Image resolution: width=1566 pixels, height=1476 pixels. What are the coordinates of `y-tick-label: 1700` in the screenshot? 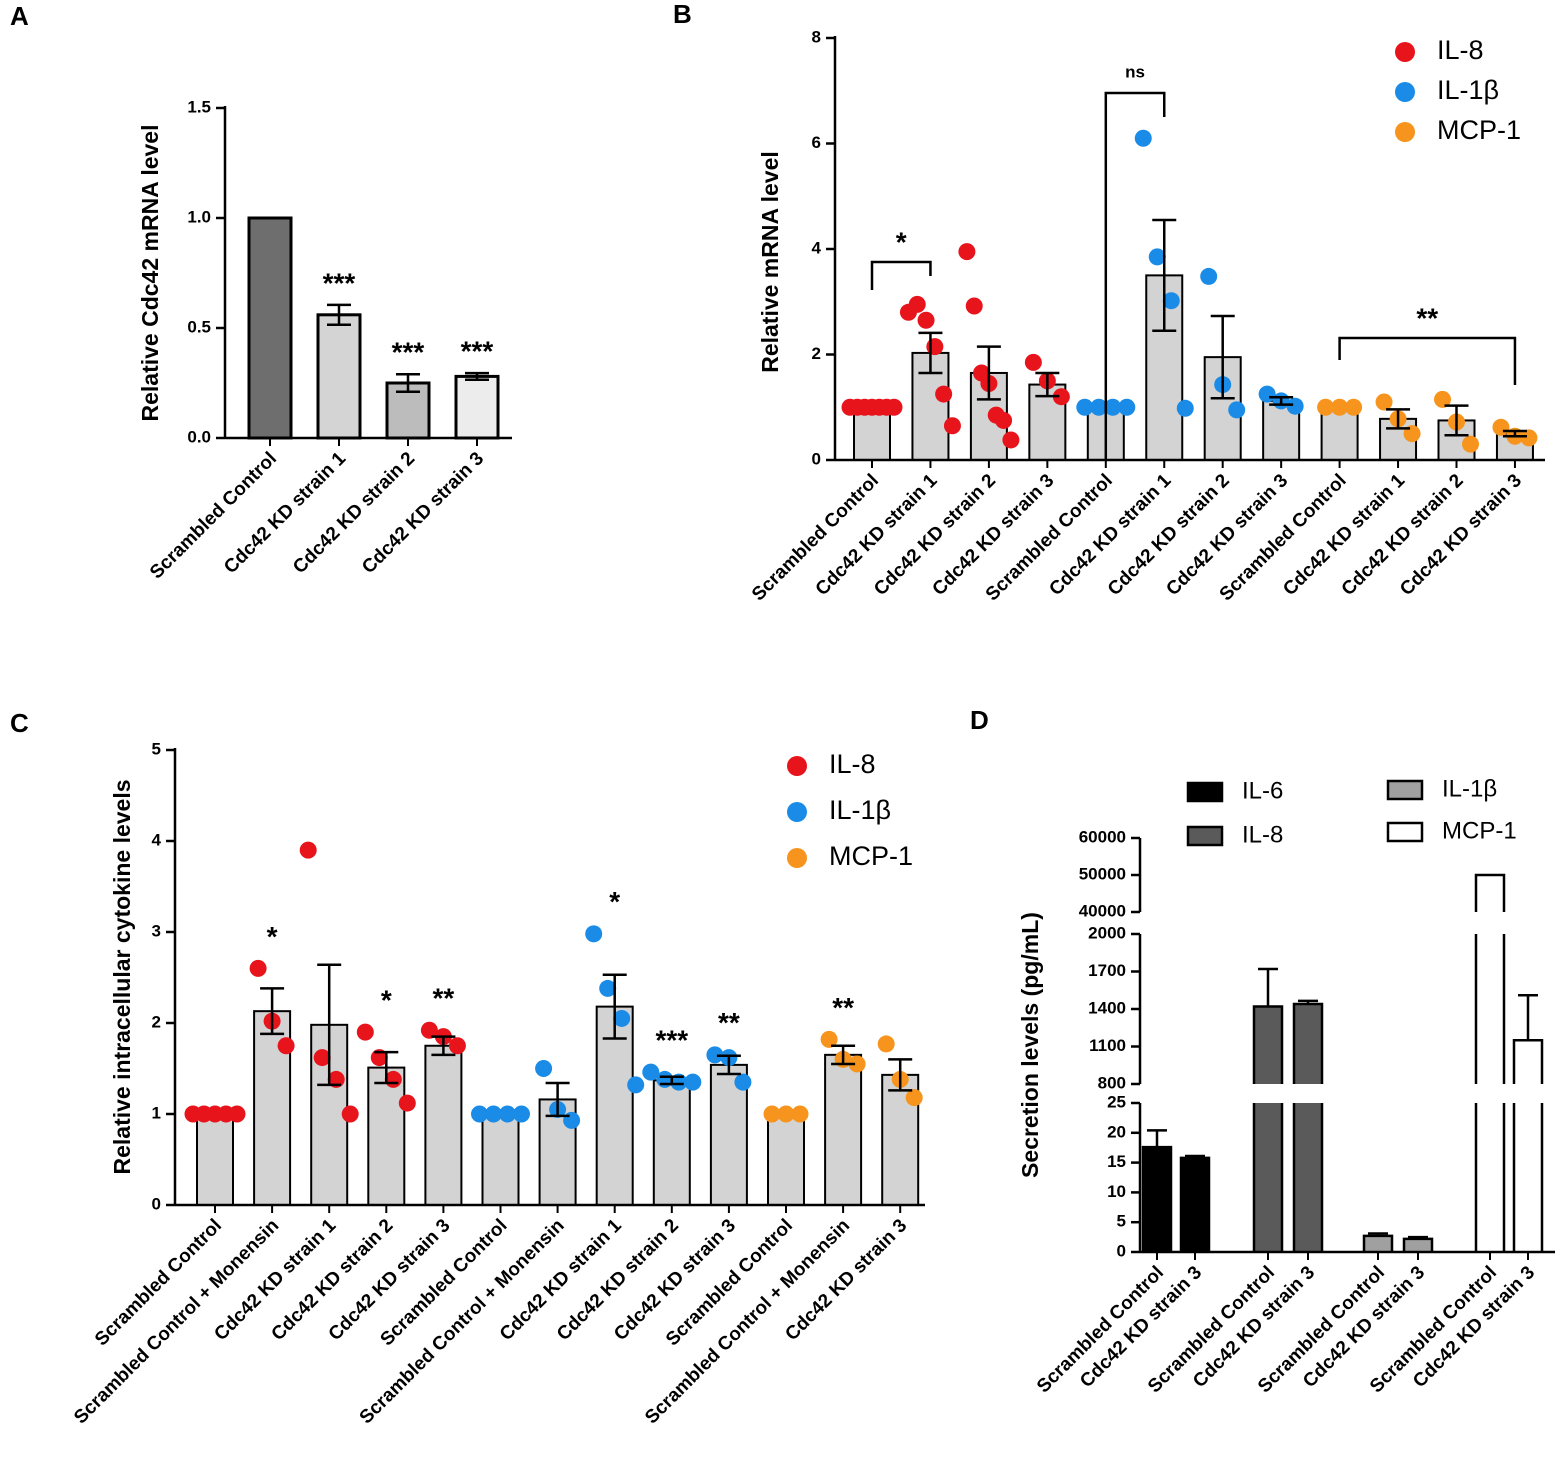 It's located at (1107, 970).